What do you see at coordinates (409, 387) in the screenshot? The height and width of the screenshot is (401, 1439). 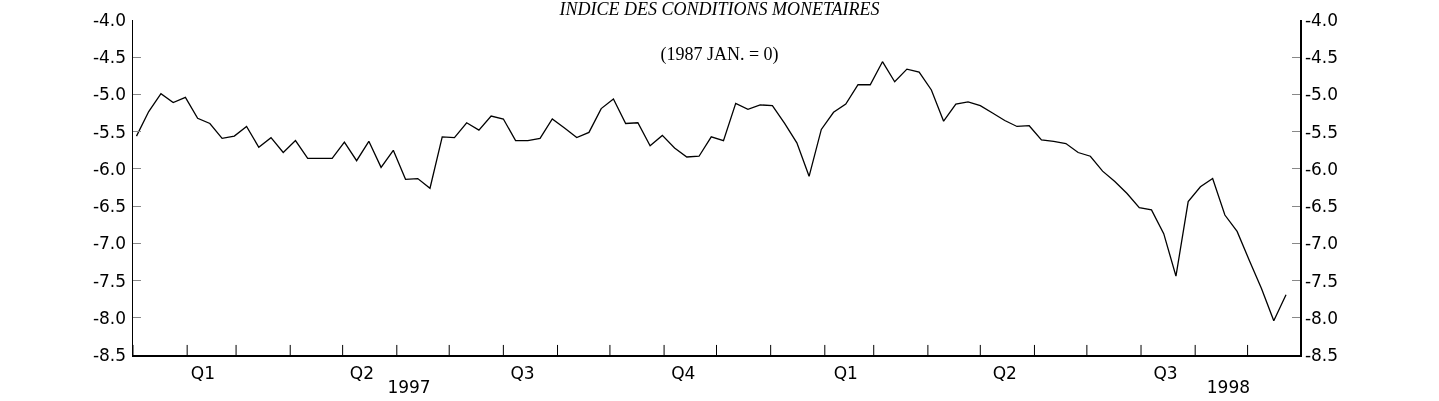 I see `x2-tick-label: 1997` at bounding box center [409, 387].